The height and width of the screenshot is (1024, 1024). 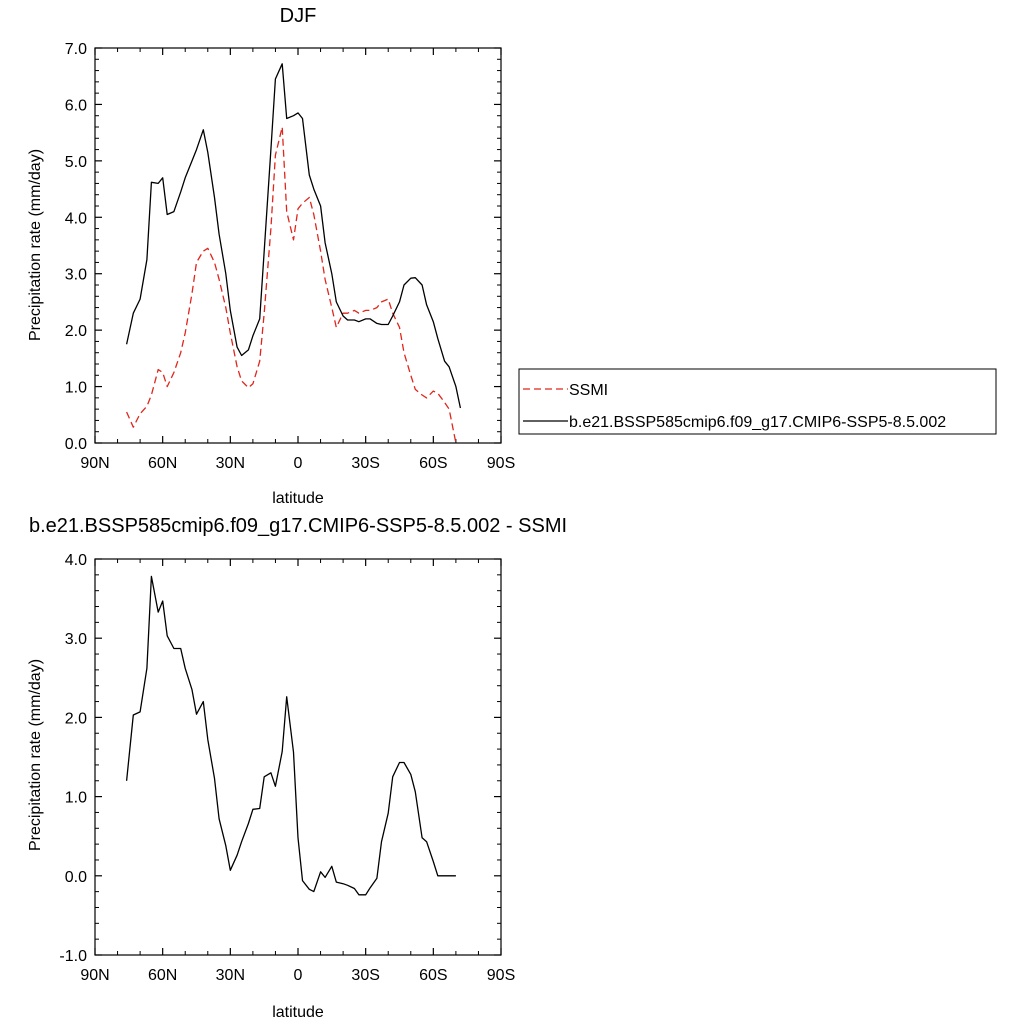 What do you see at coordinates (76, 162) in the screenshot?
I see `top-y-tick-label: 5.0` at bounding box center [76, 162].